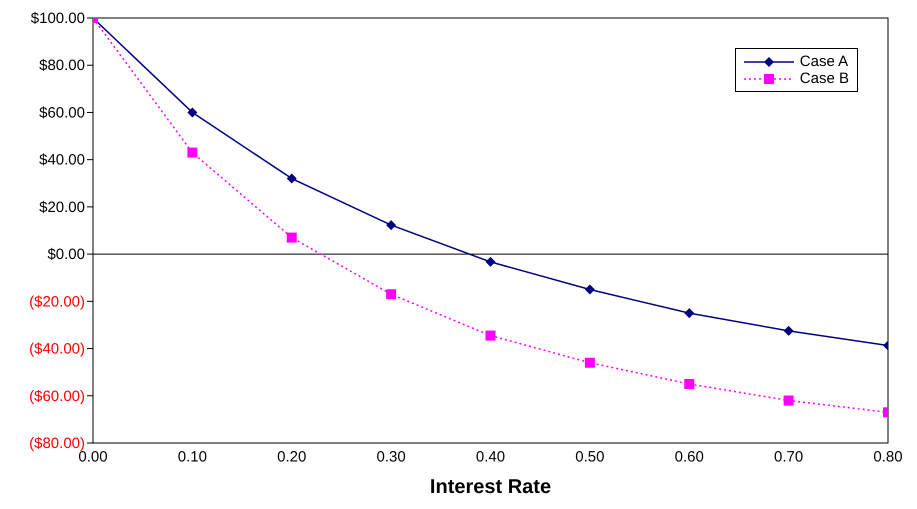 Image resolution: width=917 pixels, height=509 pixels. Describe the element at coordinates (57, 349) in the screenshot. I see `y-tick-label: ($40.00)` at that location.